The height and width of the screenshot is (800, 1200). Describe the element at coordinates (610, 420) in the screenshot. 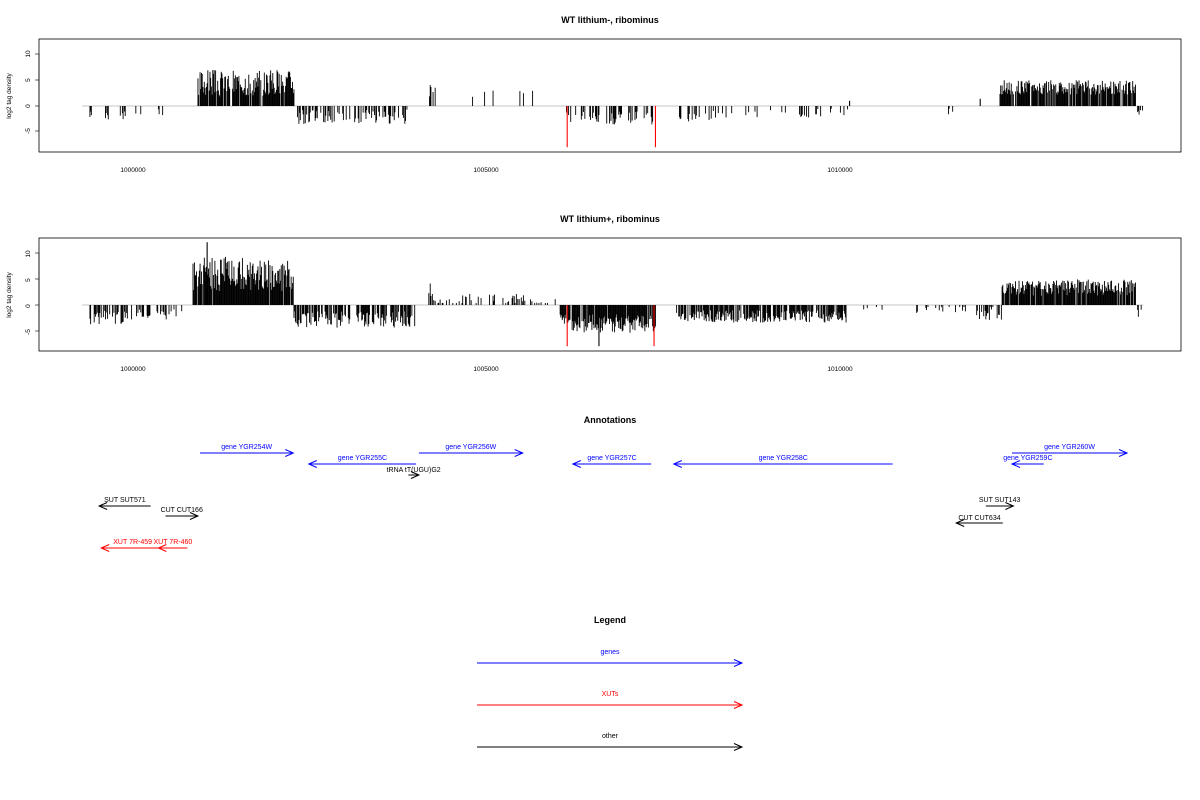

I see `annotations-title: Annotations` at that location.